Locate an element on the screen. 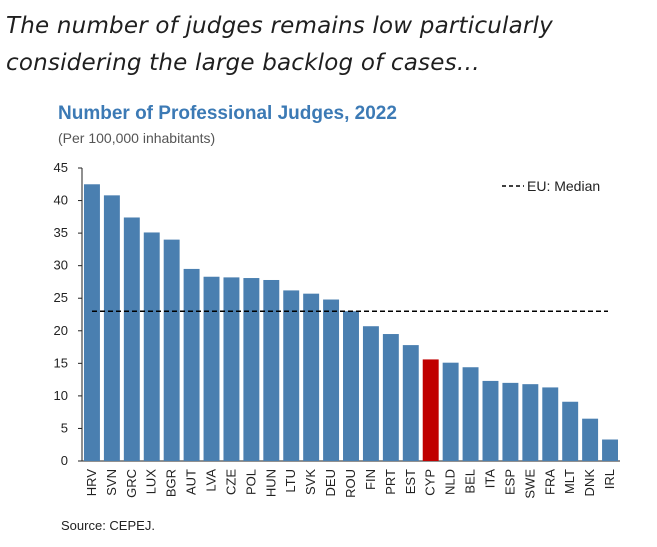  bar-lva is located at coordinates (211, 368).